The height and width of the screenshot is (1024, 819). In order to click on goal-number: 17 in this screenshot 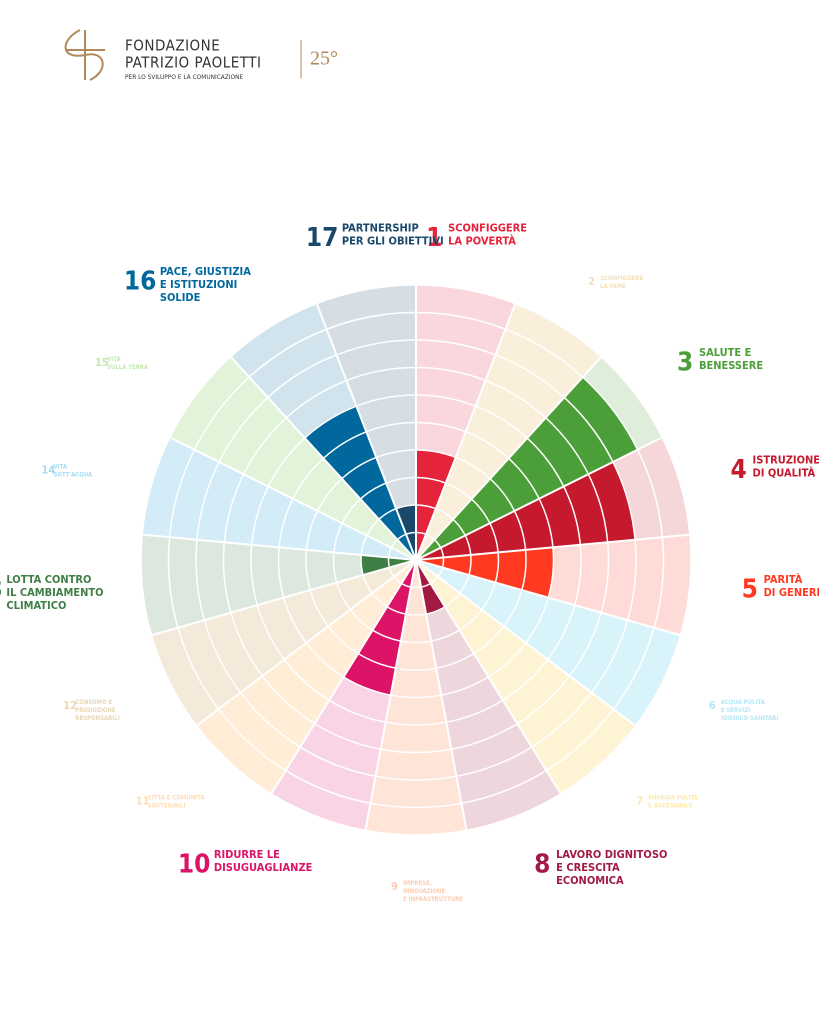, I will do `click(322, 238)`.